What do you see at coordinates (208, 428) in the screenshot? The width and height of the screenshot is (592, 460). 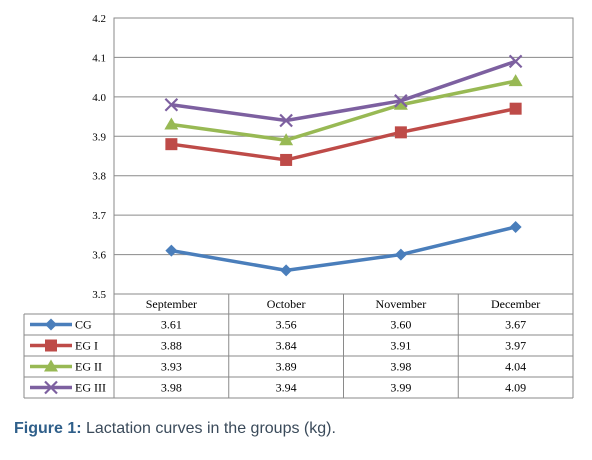 I see `figure-caption-text: Lactation curves in the groups (kg).` at bounding box center [208, 428].